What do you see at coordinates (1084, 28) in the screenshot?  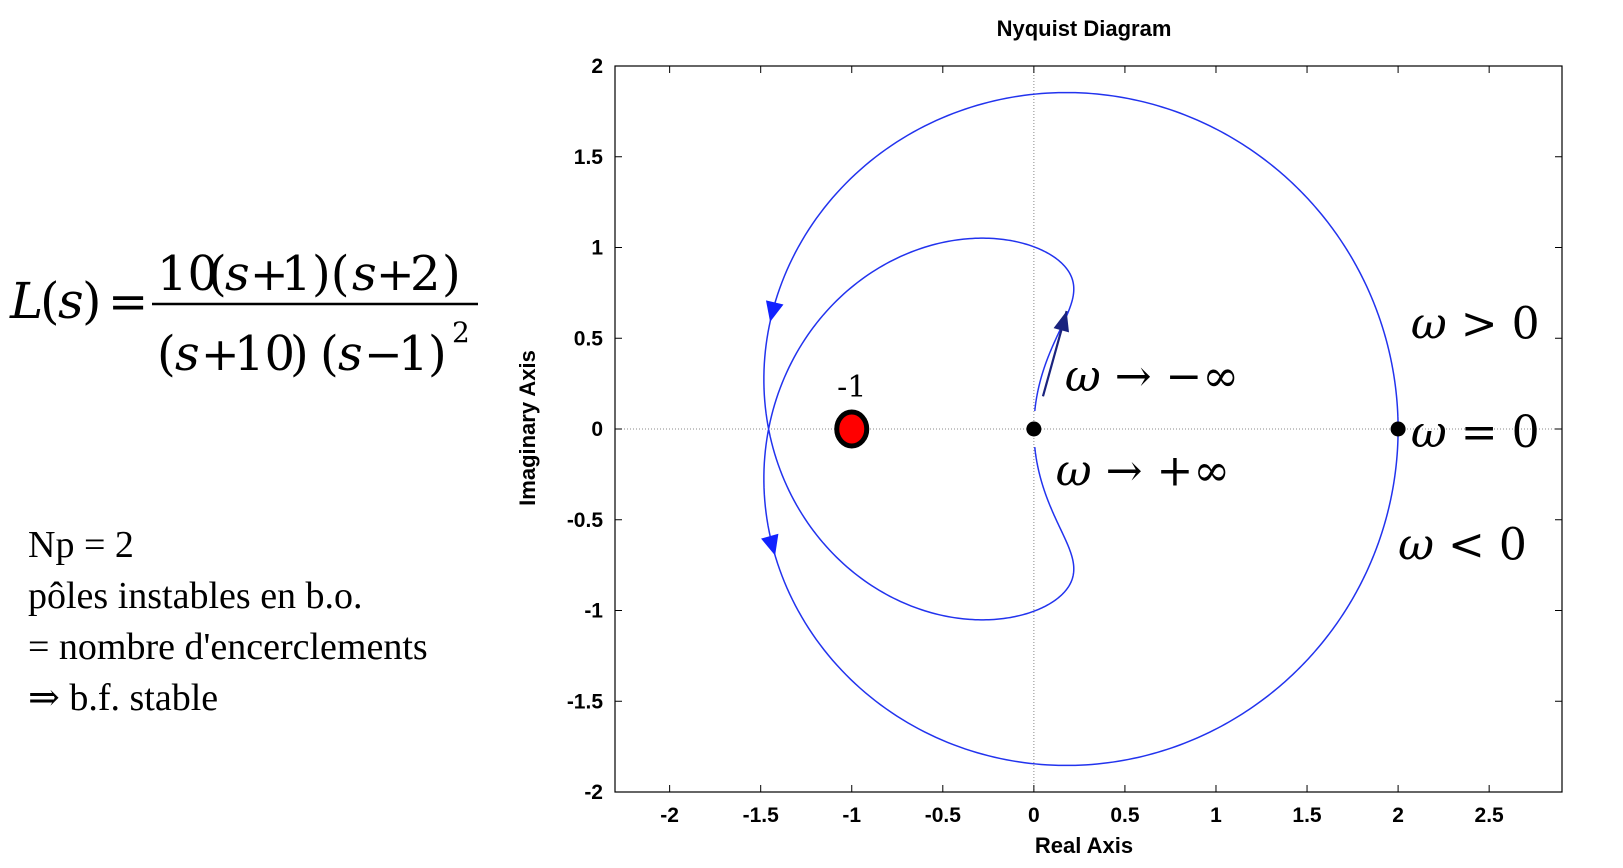 I see `chart-title: Nyquist Diagram` at bounding box center [1084, 28].